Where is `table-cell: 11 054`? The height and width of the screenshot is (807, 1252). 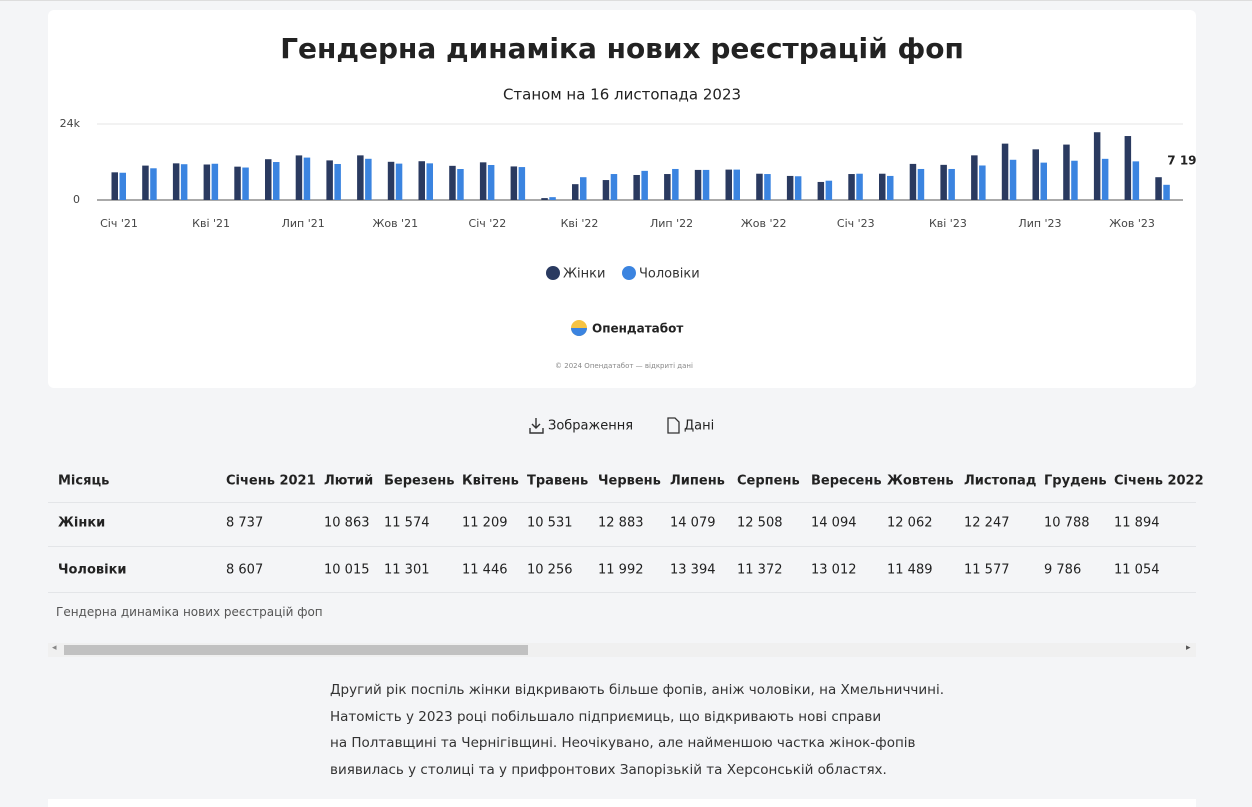
table-cell: 11 054 is located at coordinates (1137, 570).